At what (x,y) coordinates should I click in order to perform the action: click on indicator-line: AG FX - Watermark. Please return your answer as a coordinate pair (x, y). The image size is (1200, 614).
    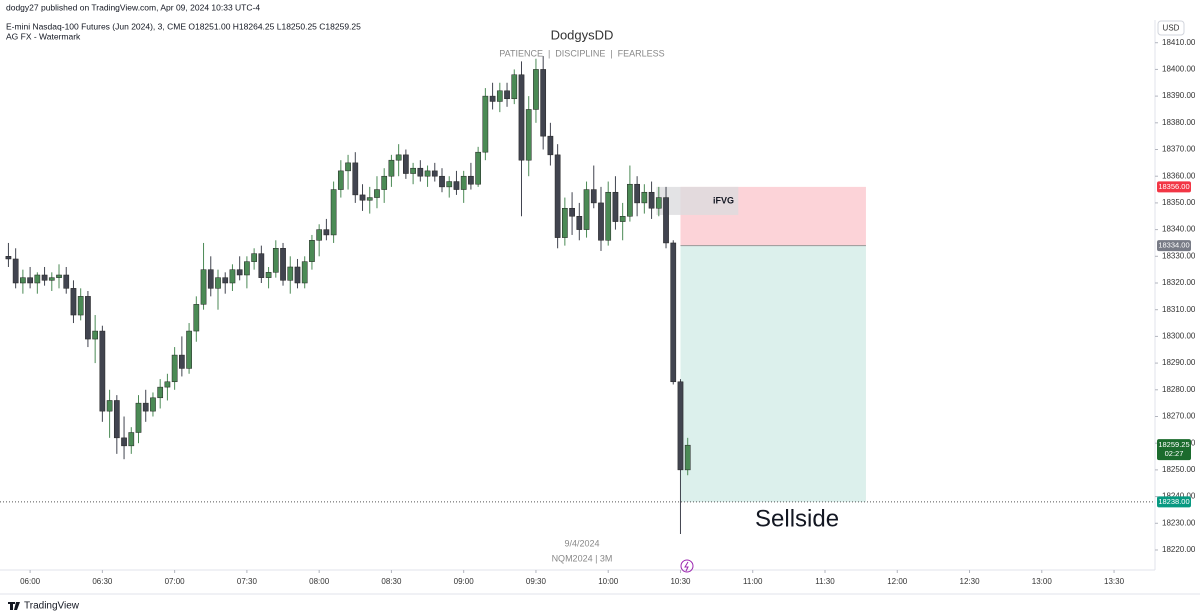
    Looking at the image, I should click on (43, 36).